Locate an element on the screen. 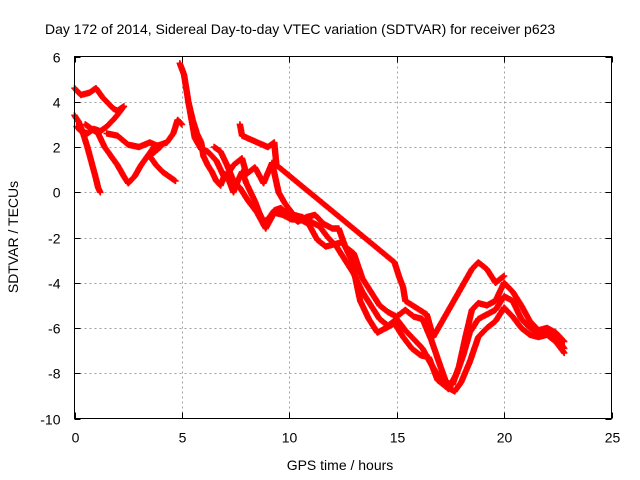 Image resolution: width=640 pixels, height=480 pixels. series-track-c is located at coordinates (134, 151).